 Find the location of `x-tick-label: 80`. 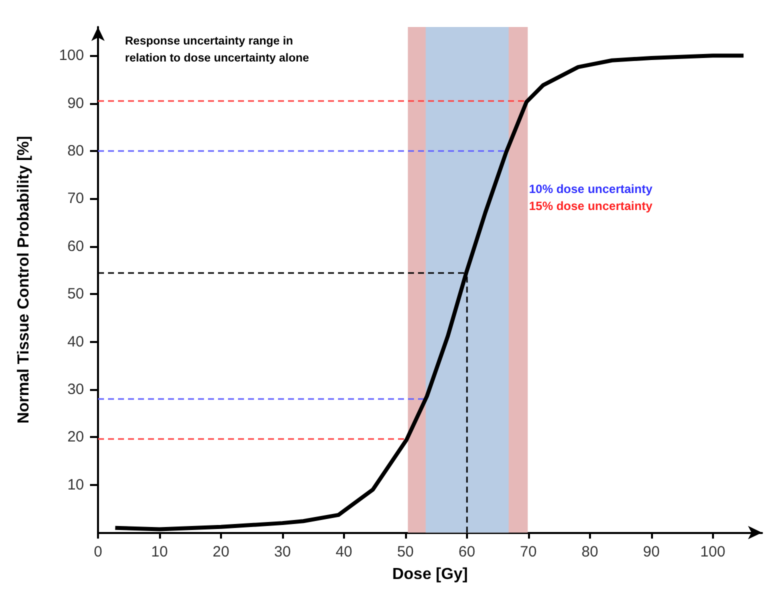

x-tick-label: 80 is located at coordinates (590, 552).